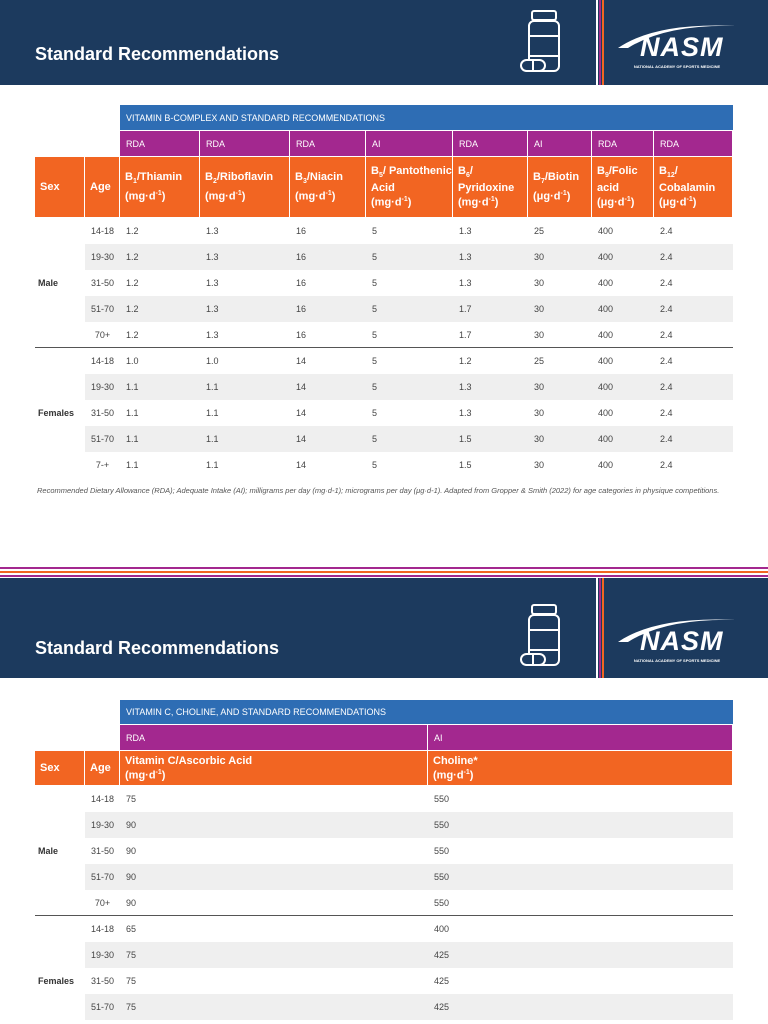 The height and width of the screenshot is (1024, 768). What do you see at coordinates (159, 187) in the screenshot?
I see `column-header: B1/Thiamin (mg·d-1)` at bounding box center [159, 187].